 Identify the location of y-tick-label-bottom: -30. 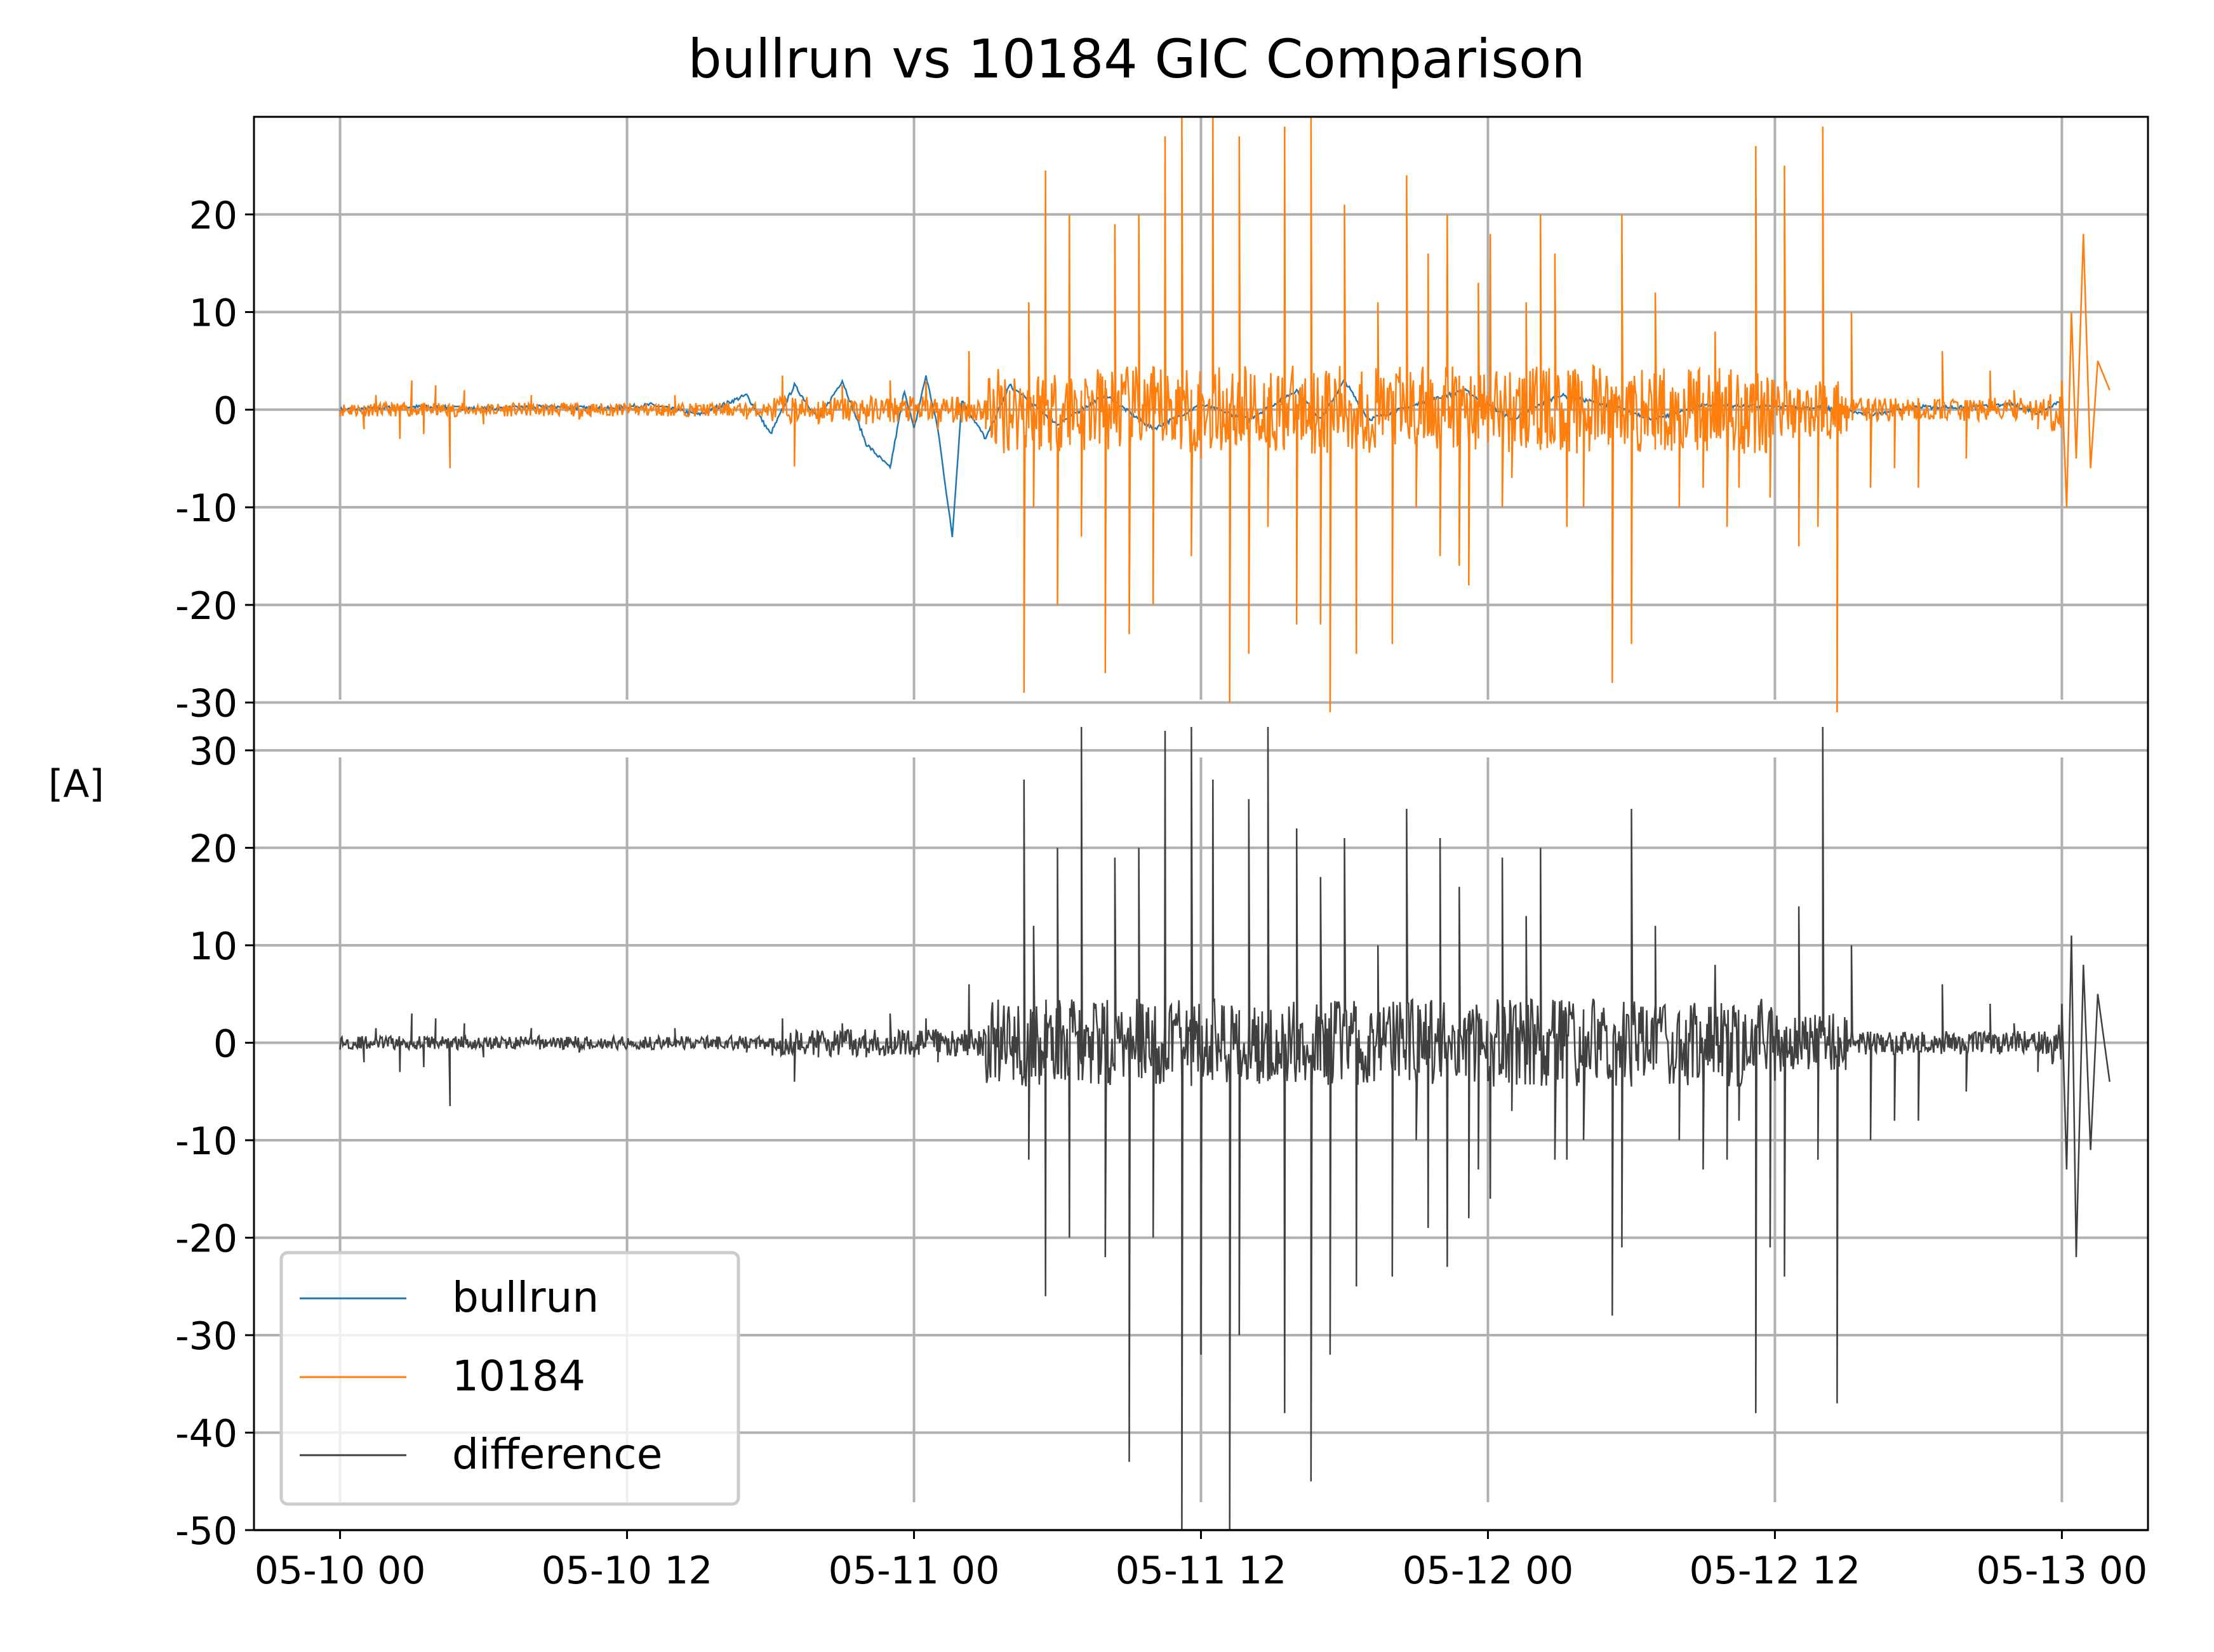
(206, 1336).